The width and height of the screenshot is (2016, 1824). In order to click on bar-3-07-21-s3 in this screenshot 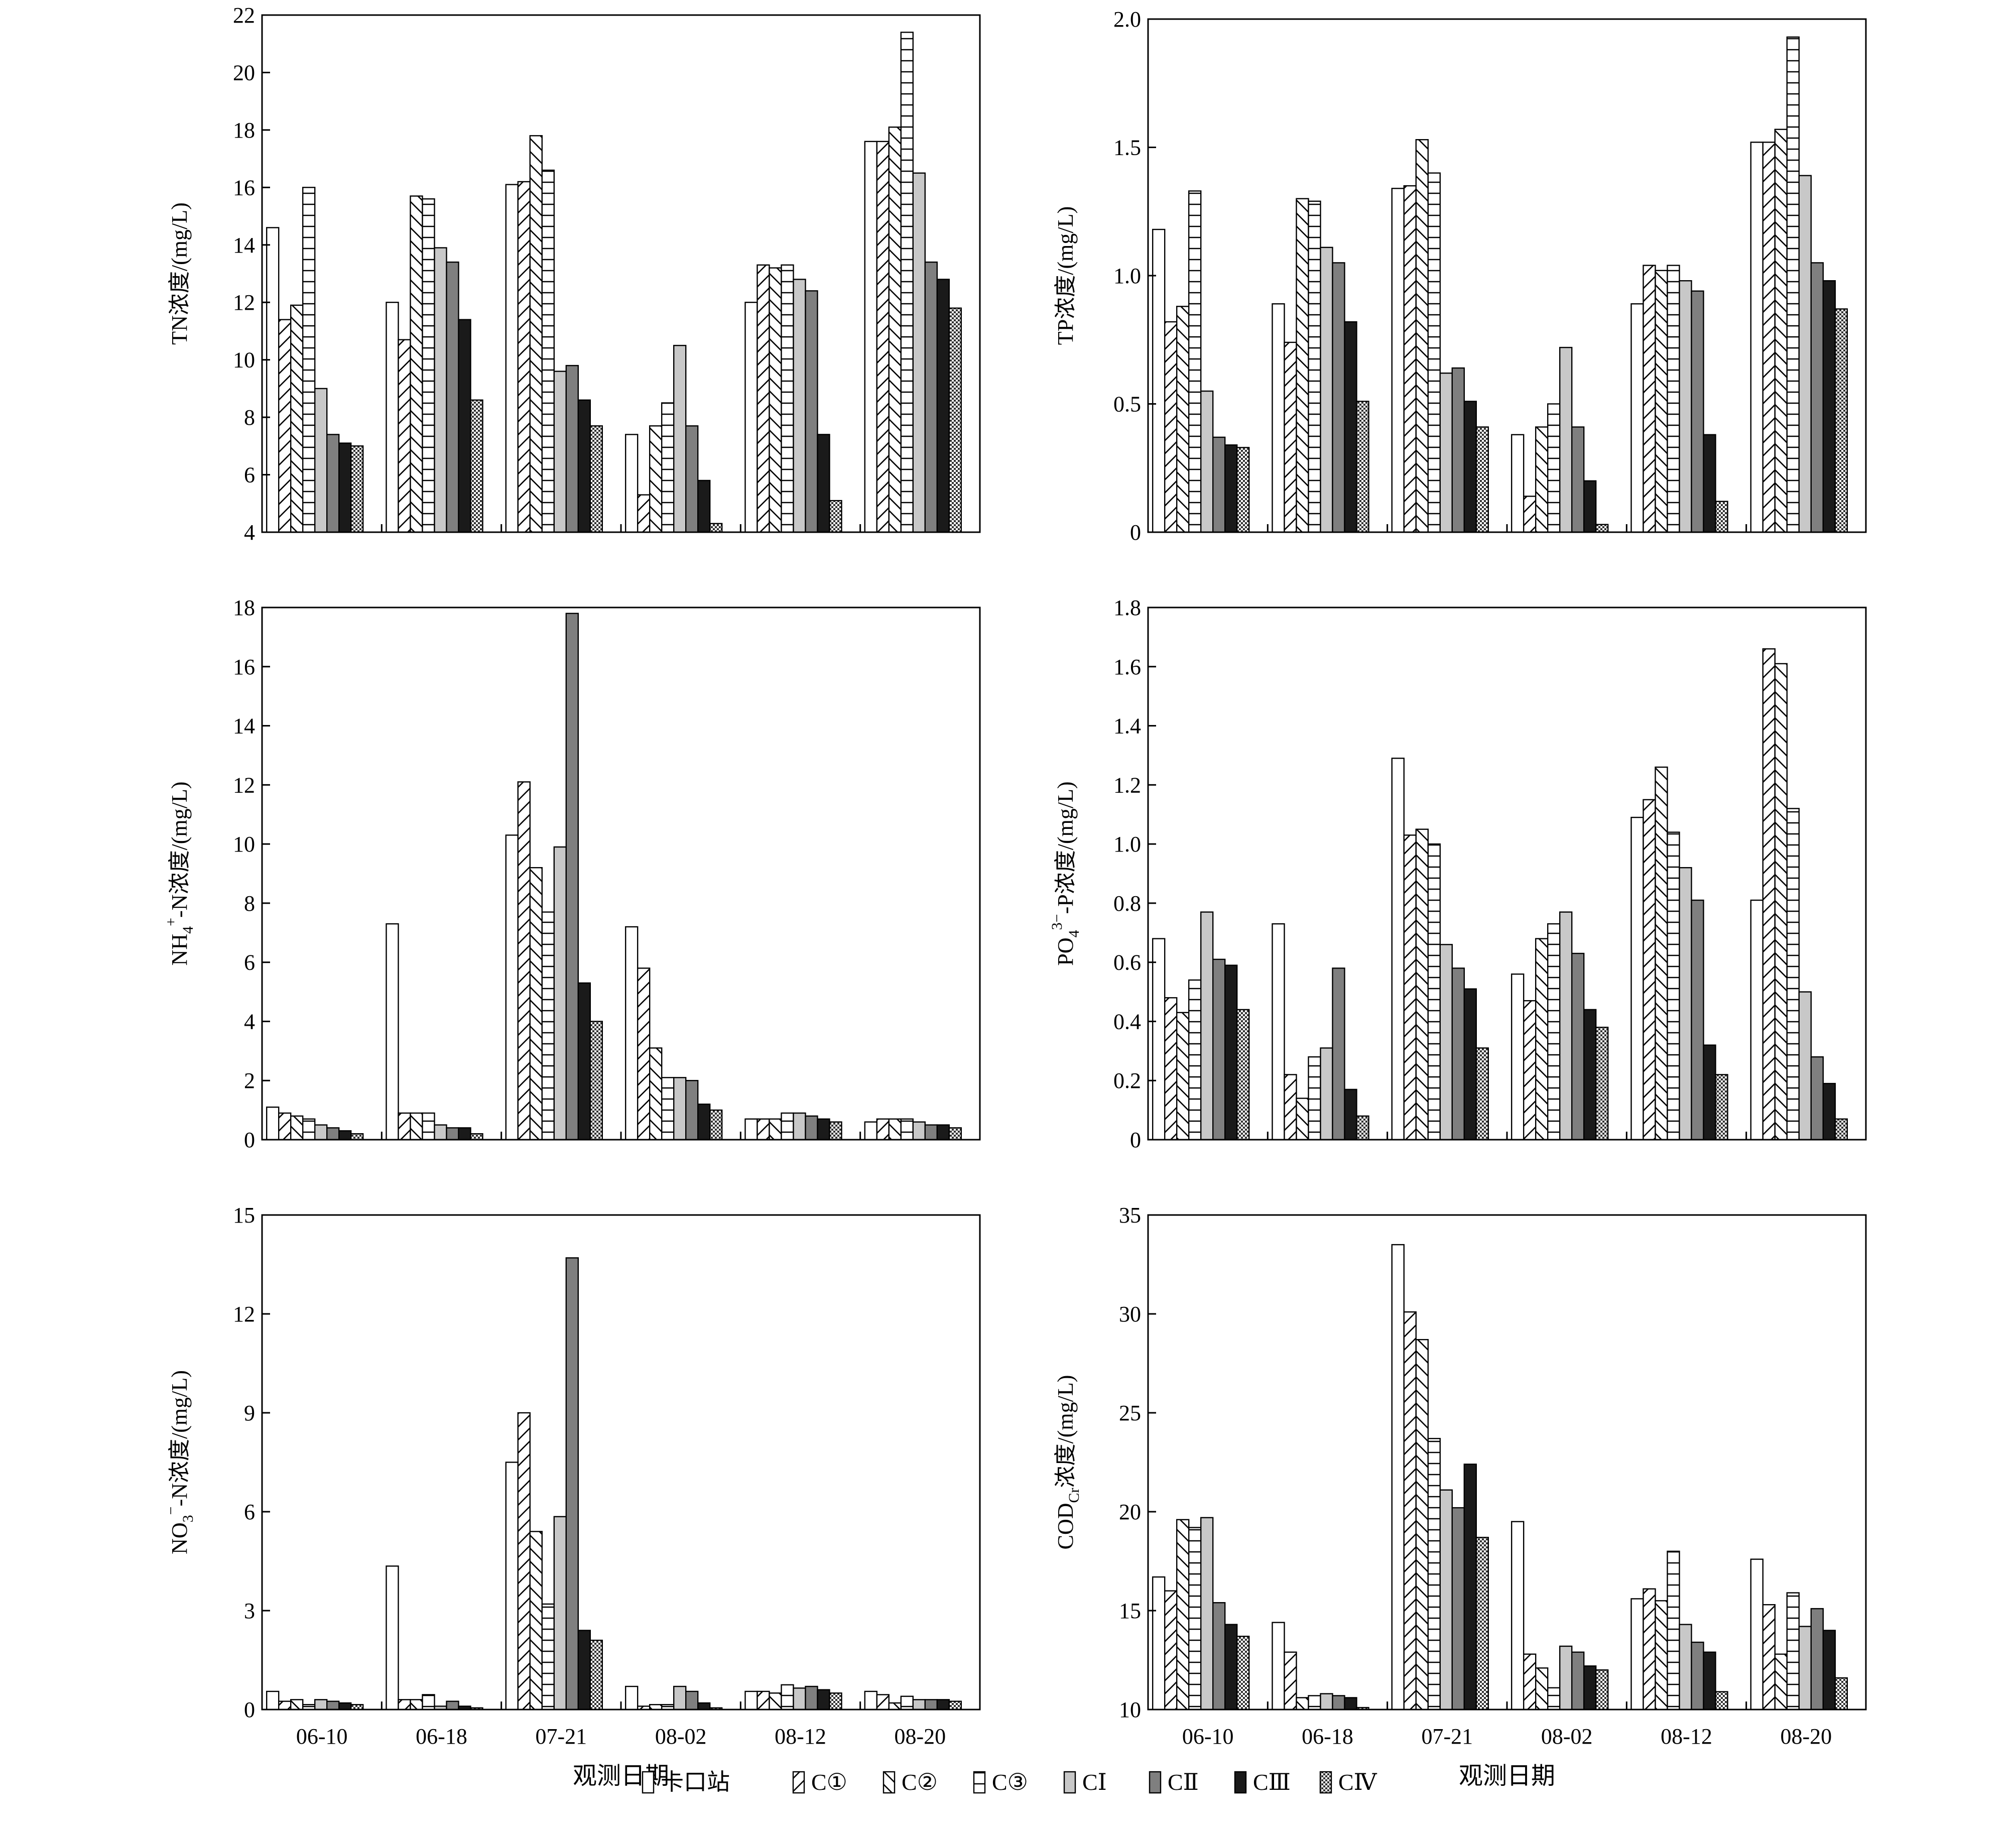, I will do `click(536, 1004)`.